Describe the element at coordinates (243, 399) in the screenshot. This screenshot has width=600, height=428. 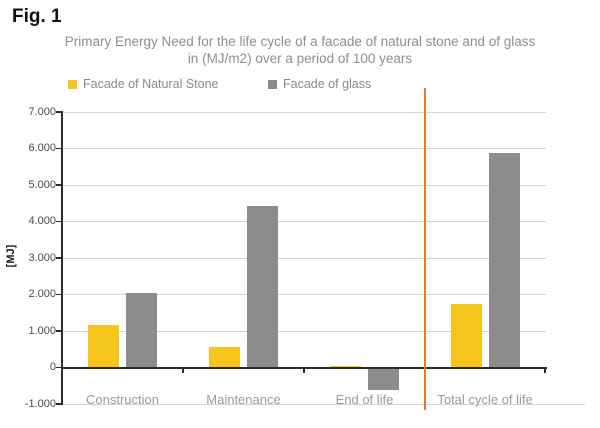
I see `x-category-label-maintenance: Maintenance` at that location.